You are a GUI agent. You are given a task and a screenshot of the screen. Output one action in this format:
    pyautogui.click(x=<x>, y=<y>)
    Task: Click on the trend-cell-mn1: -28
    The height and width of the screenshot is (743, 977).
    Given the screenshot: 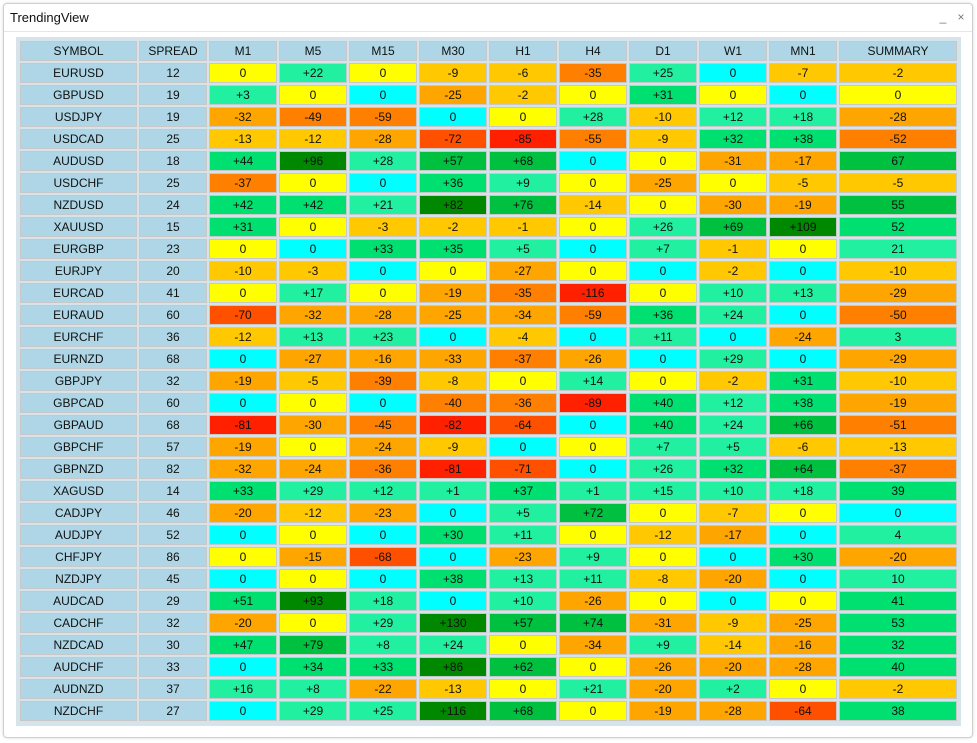 What is the action you would take?
    pyautogui.click(x=803, y=667)
    